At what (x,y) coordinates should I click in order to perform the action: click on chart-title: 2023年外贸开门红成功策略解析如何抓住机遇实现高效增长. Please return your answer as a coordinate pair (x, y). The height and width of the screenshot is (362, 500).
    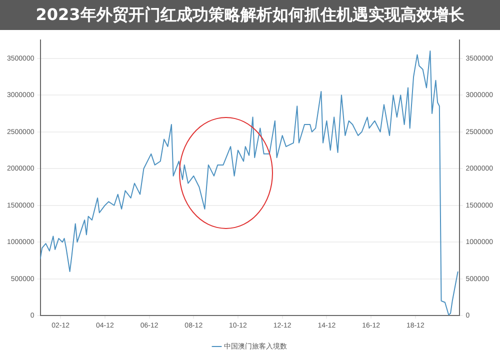
    Looking at the image, I should click on (250, 15).